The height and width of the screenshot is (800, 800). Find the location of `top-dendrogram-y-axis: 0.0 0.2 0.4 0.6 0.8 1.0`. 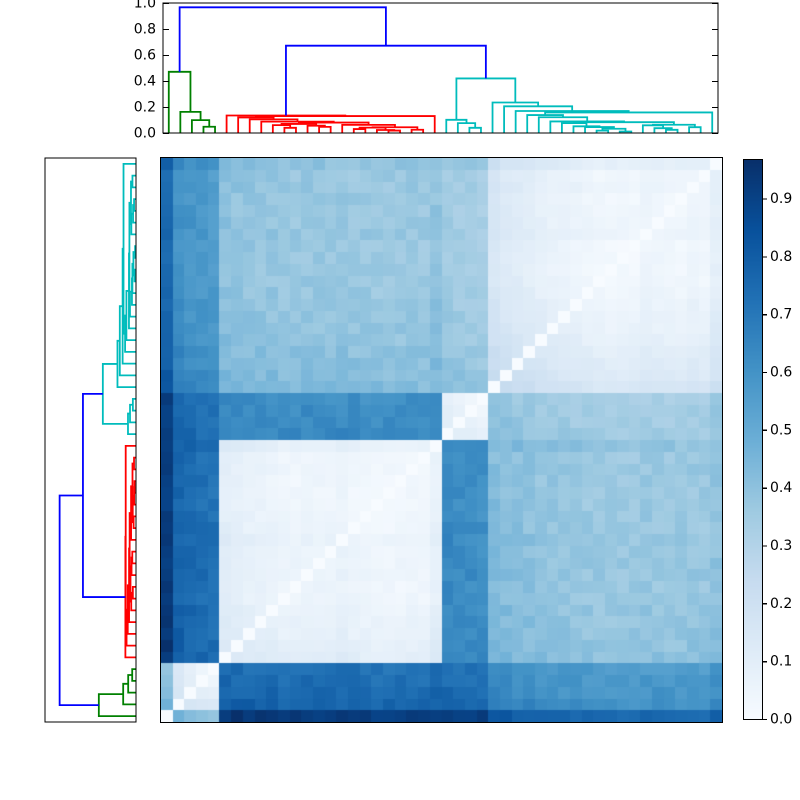

top-dendrogram-y-axis: 0.0 0.2 0.4 0.6 0.8 1.0 is located at coordinates (426, 71).